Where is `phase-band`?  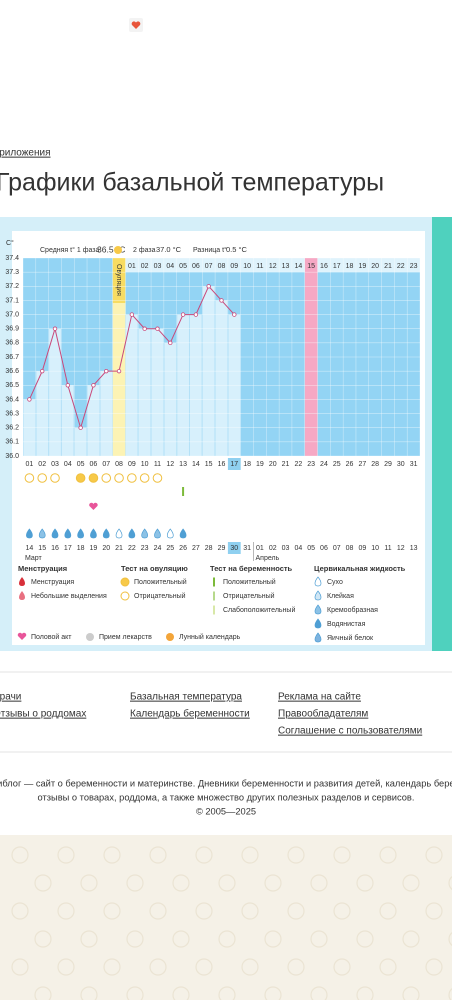
phase-band is located at coordinates (273, 265).